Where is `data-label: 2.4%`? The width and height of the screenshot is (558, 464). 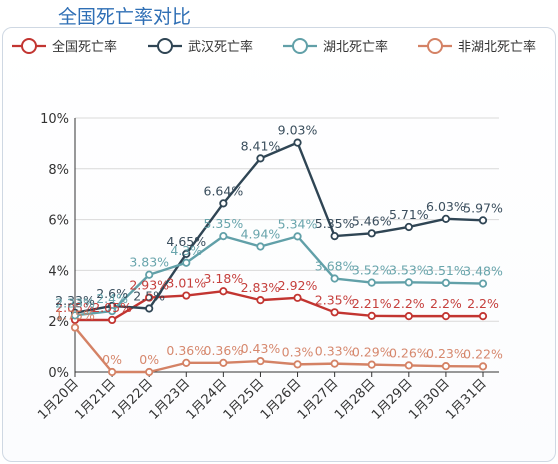
data-label: 2.4% is located at coordinates (112, 298).